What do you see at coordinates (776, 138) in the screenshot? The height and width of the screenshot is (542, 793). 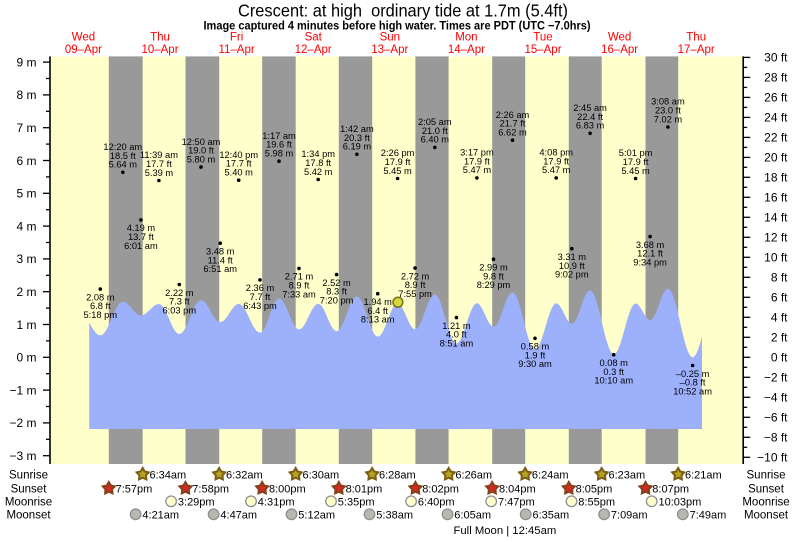 I see `svg-text: 22 ft` at bounding box center [776, 138].